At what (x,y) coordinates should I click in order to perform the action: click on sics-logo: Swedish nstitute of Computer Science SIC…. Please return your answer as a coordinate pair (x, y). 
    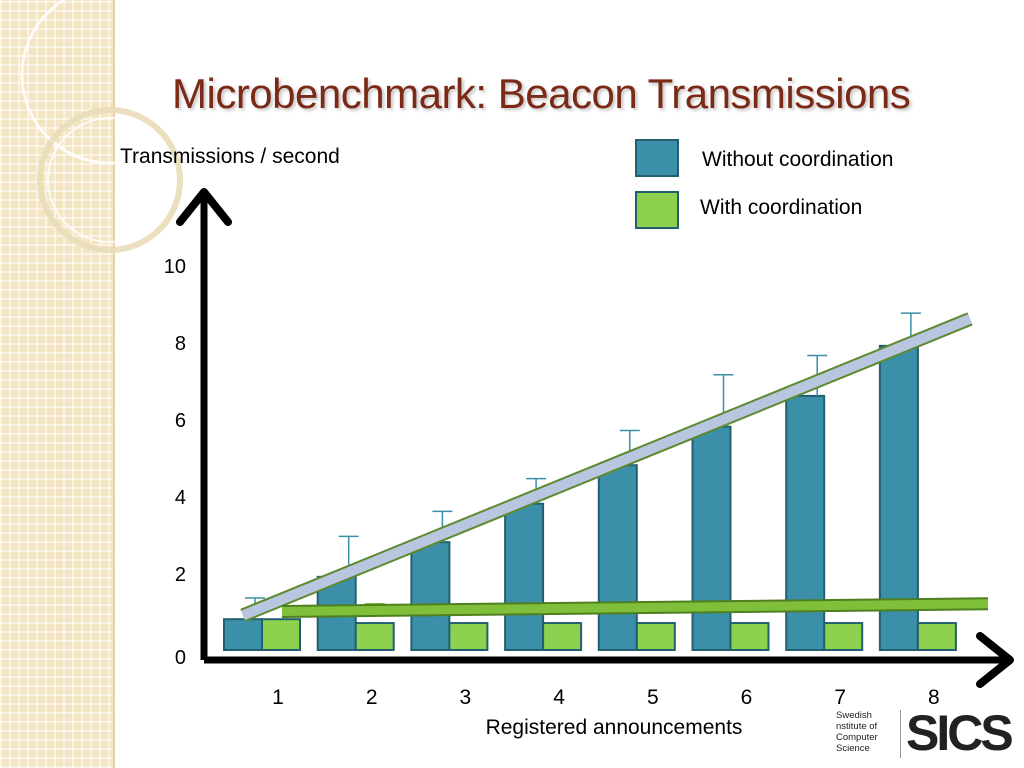
    Looking at the image, I should click on (926, 733).